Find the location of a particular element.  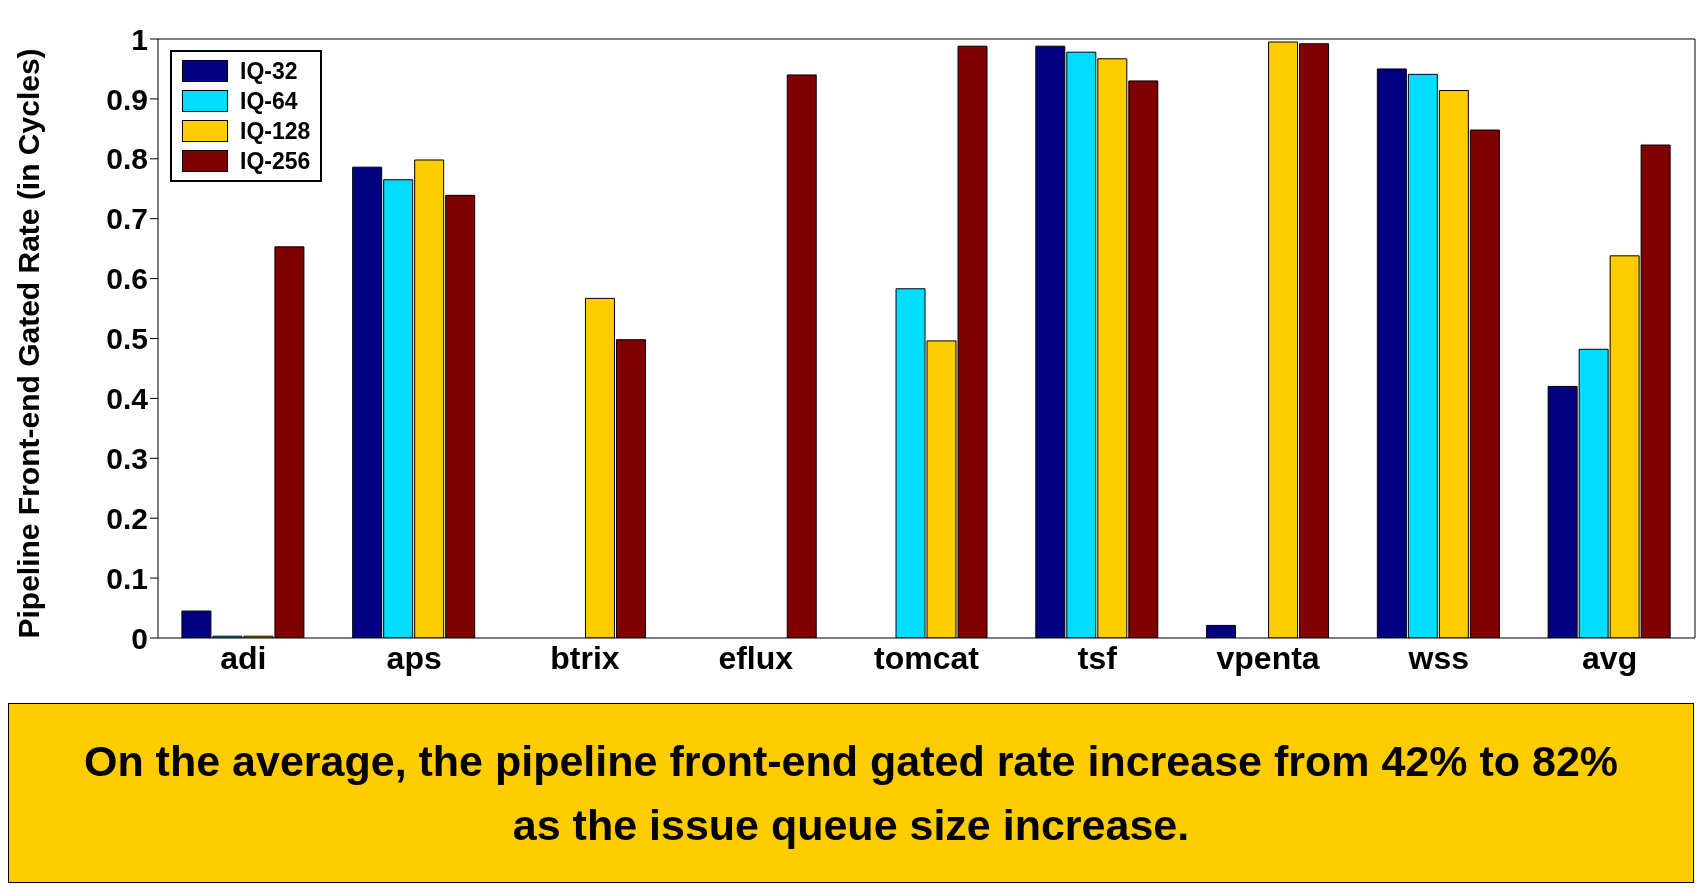

y-tick-label: 0.1 is located at coordinates (127, 578).